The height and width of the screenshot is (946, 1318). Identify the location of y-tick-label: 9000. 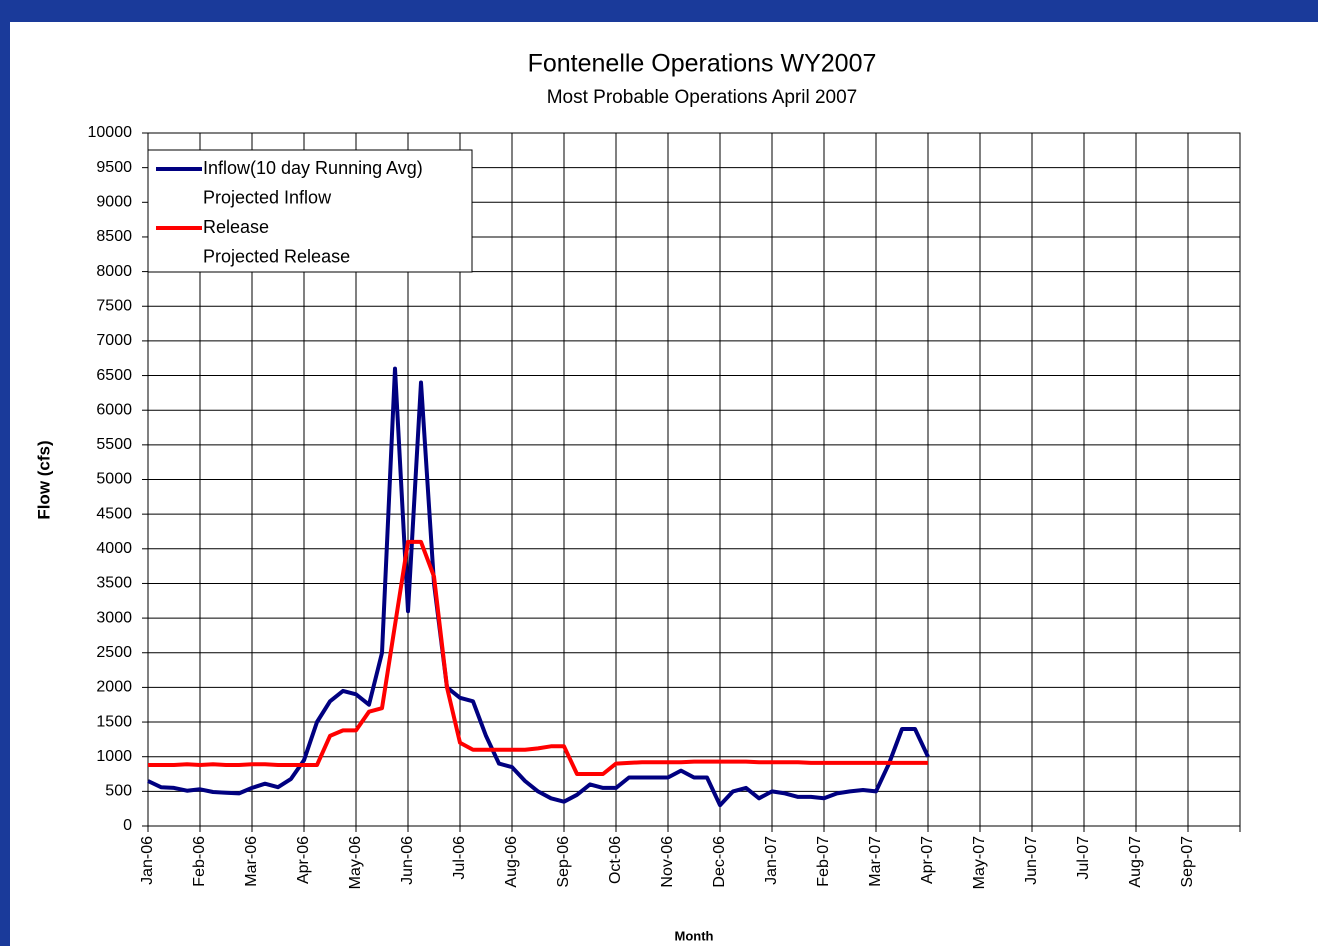
(114, 202).